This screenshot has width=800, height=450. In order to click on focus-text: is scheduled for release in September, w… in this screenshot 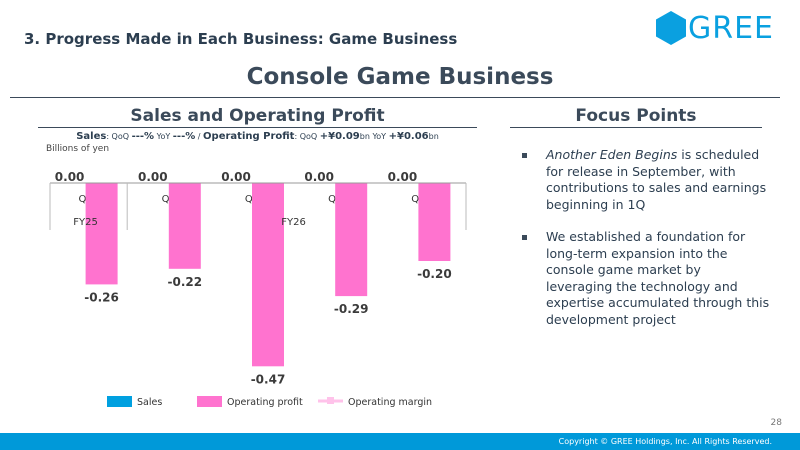, I will do `click(656, 179)`.